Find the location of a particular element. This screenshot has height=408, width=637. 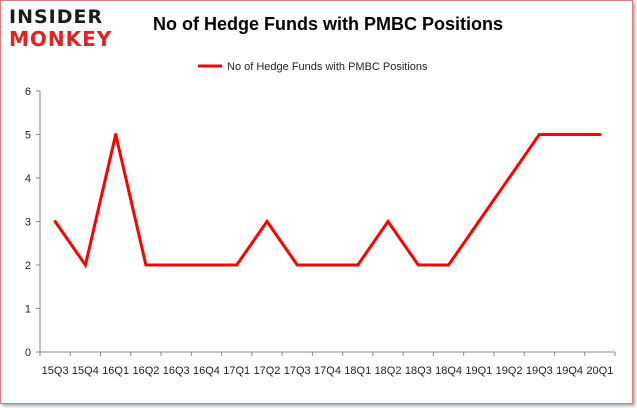

insider-monkey-logo: INSIDER MONKEY is located at coordinates (64, 31).